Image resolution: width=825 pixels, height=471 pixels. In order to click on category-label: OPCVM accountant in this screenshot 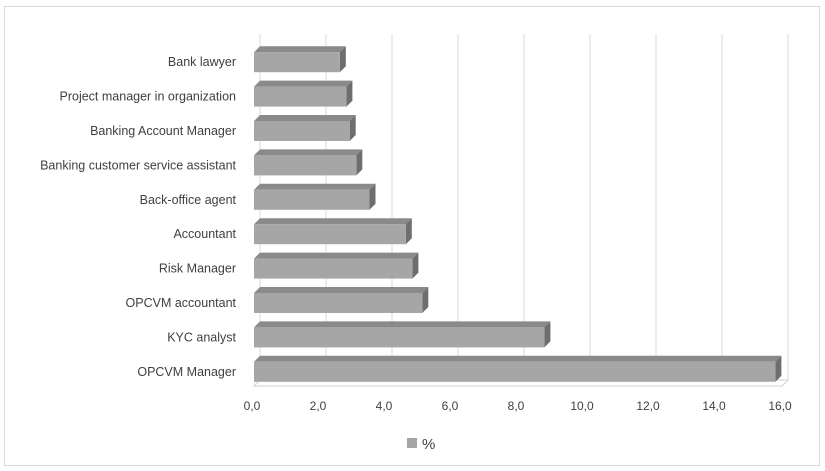, I will do `click(181, 303)`.